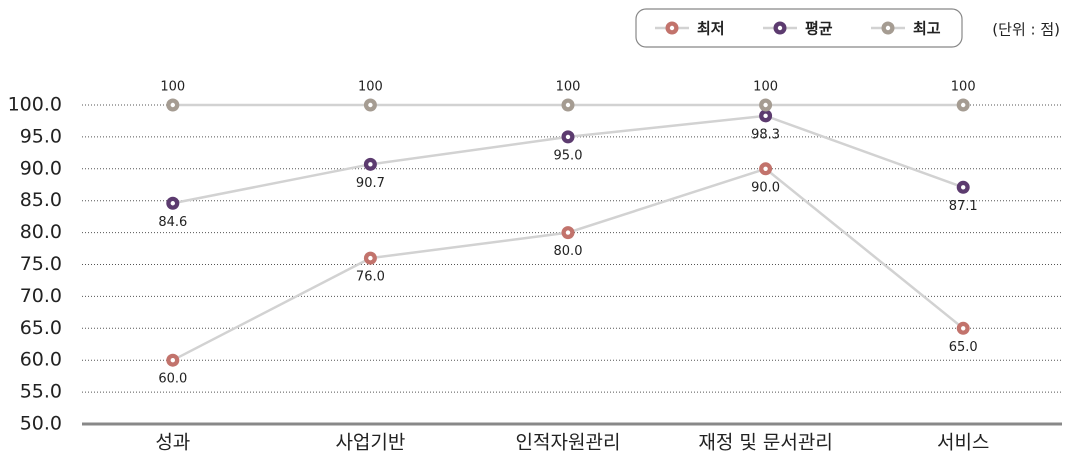 The height and width of the screenshot is (456, 1065). I want to click on x-tick-label: 성과, so click(172, 443).